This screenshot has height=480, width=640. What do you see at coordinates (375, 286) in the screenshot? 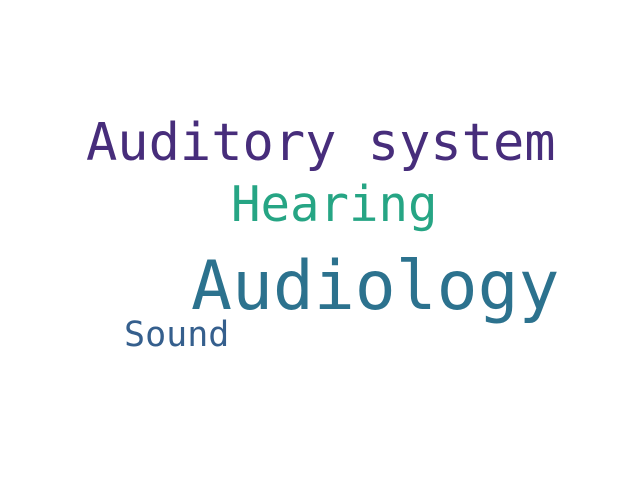
I see `word-audiology: Audiology` at bounding box center [375, 286].